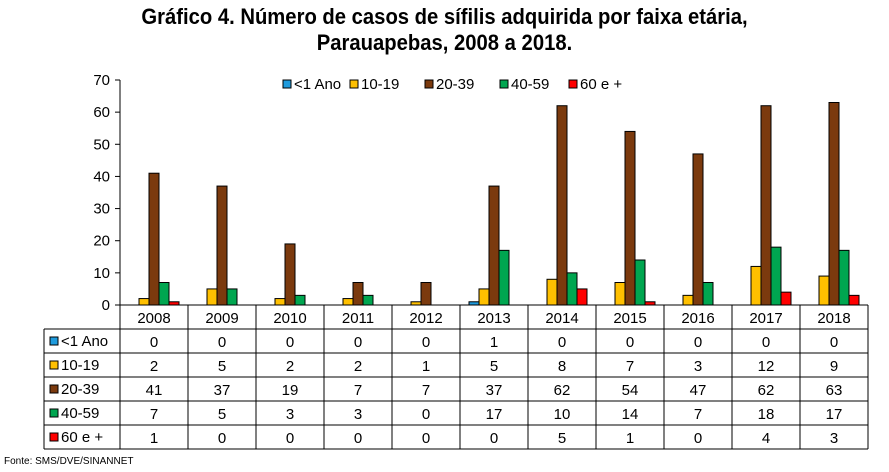  What do you see at coordinates (232, 297) in the screenshot?
I see `bar-40-59-2009` at bounding box center [232, 297].